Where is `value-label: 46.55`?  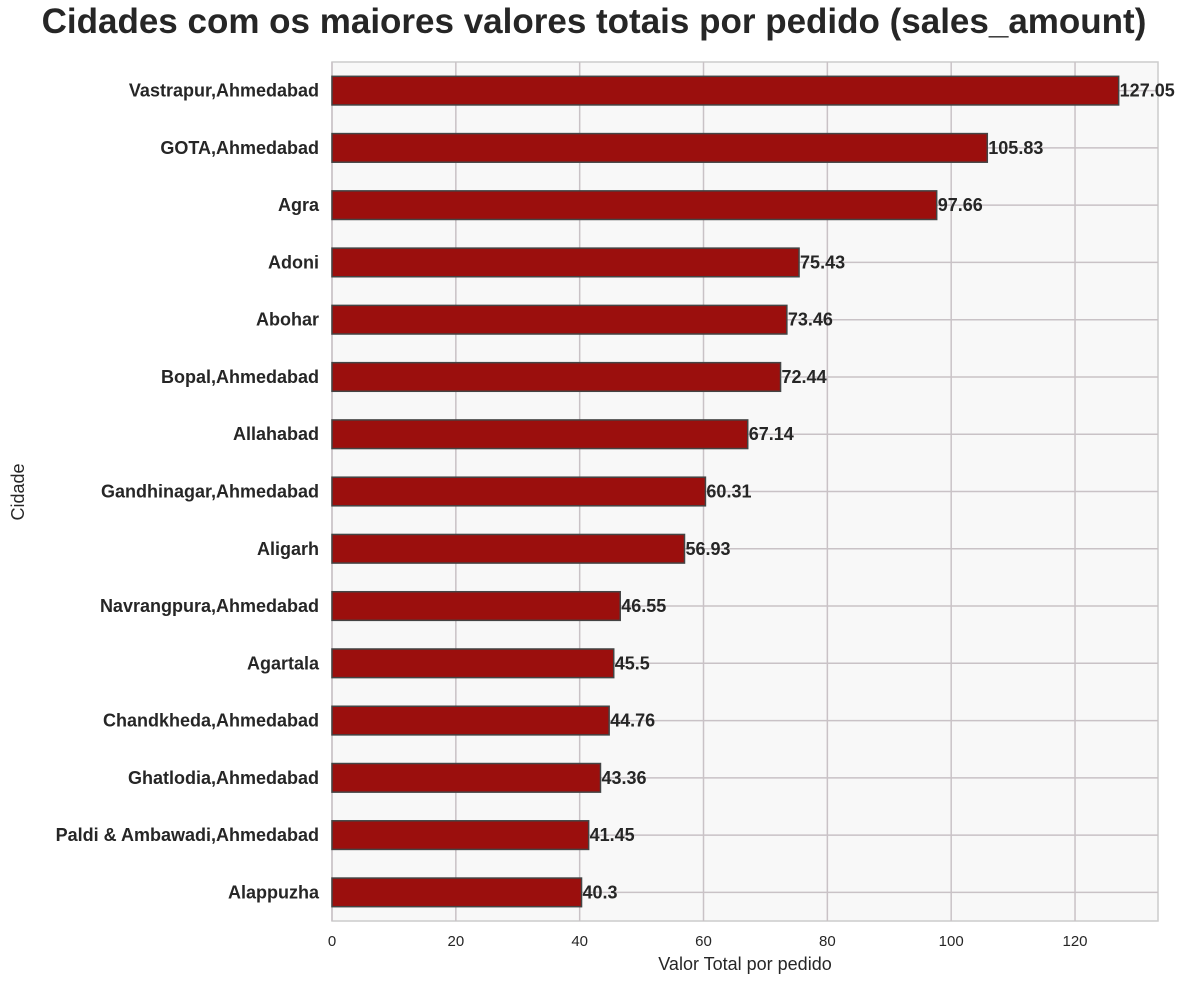 value-label: 46.55 is located at coordinates (643, 606).